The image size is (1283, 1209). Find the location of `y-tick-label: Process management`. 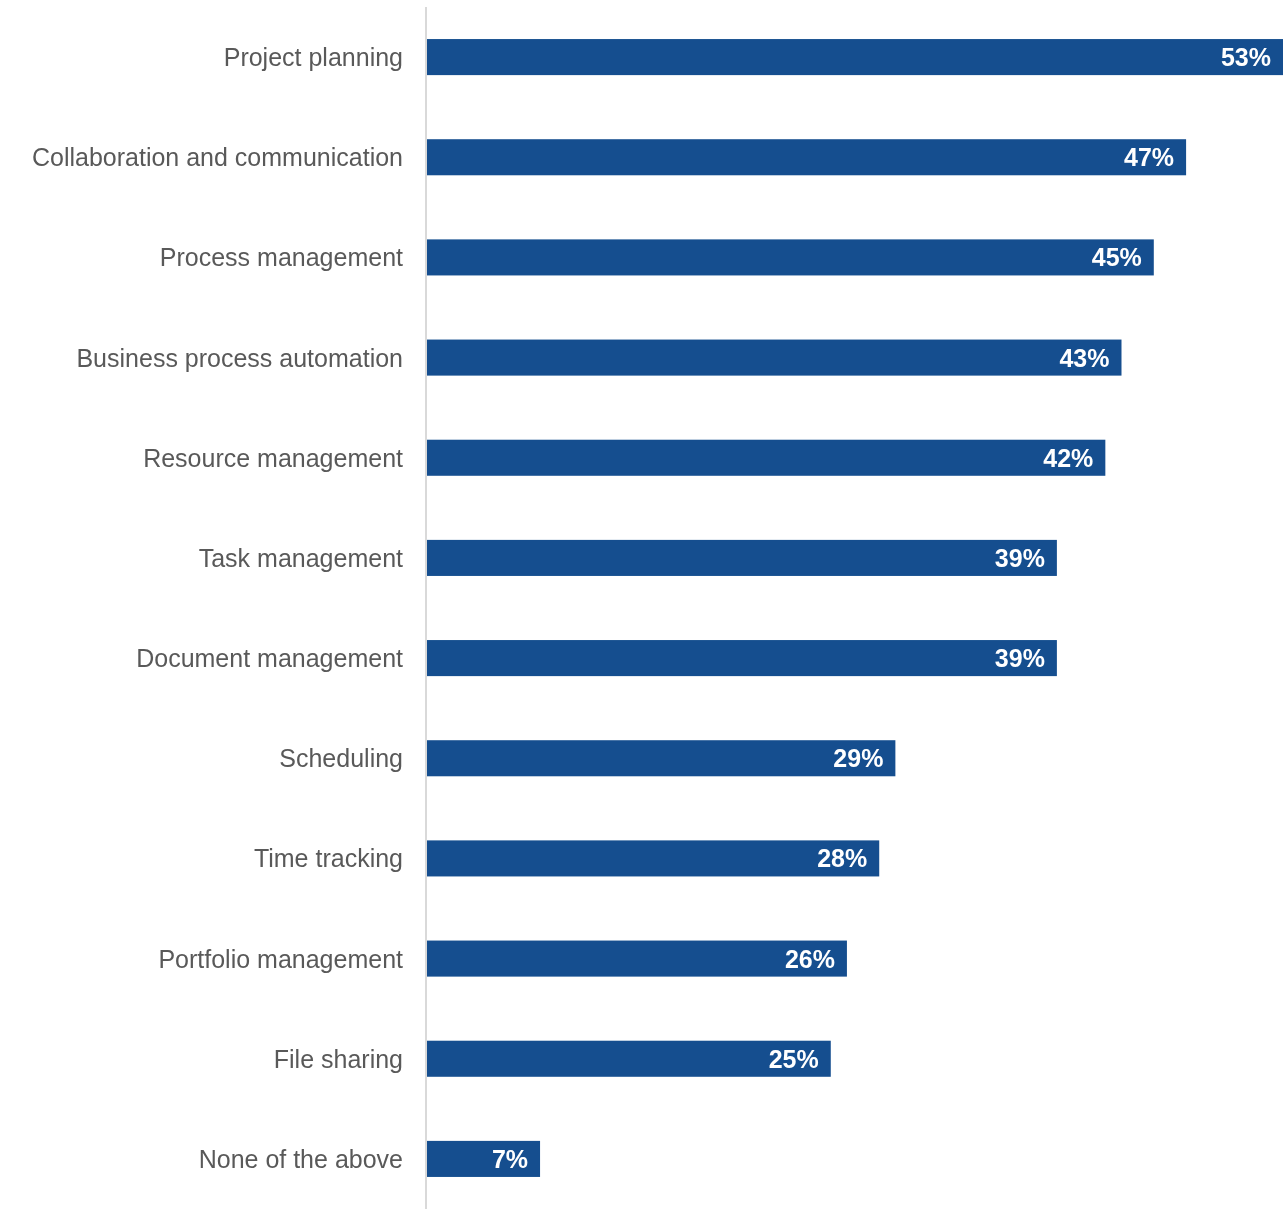

y-tick-label: Process management is located at coordinates (281, 257).